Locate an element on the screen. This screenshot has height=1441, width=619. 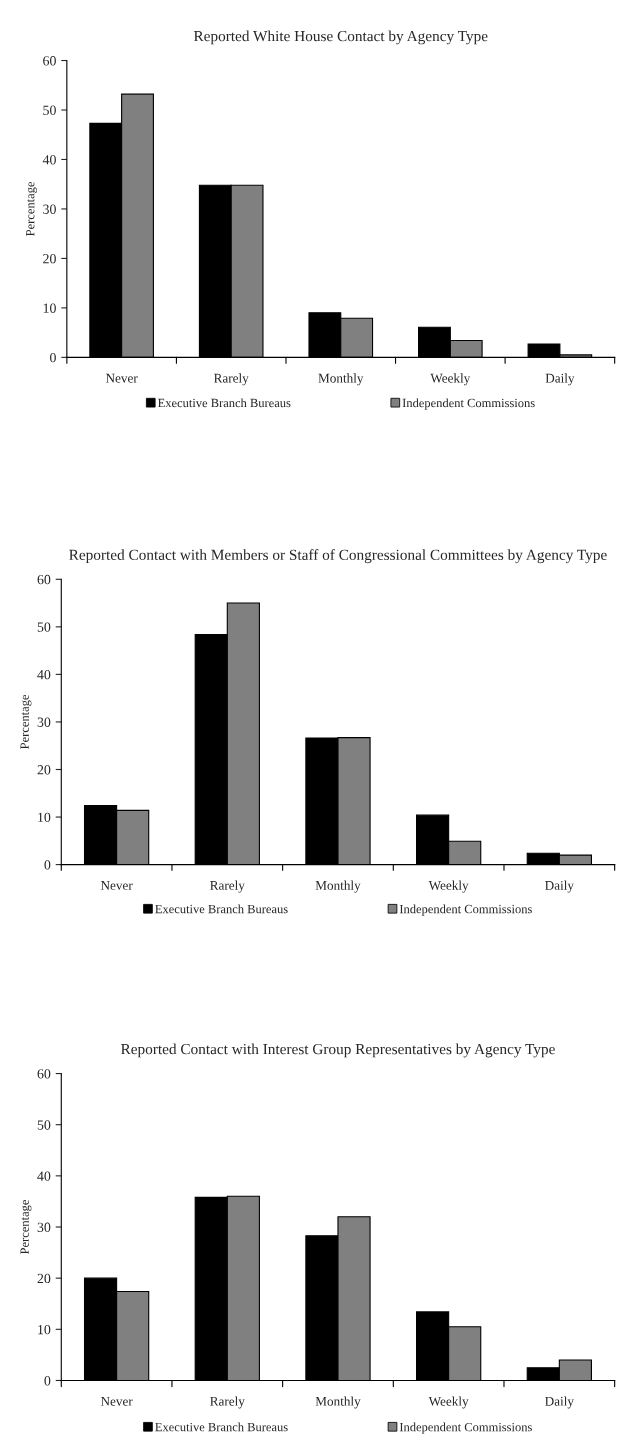
chart-title: Reported White House Contact by Agency Type is located at coordinates (340, 37).